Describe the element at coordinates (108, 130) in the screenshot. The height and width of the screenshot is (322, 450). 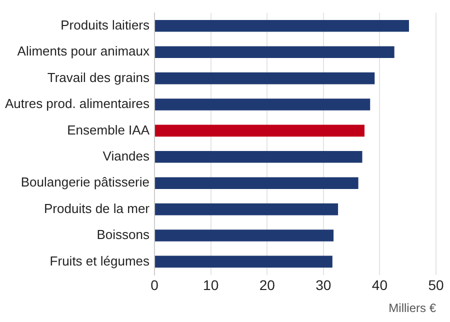
I see `y-tick-label: Ensemble IAA` at that location.